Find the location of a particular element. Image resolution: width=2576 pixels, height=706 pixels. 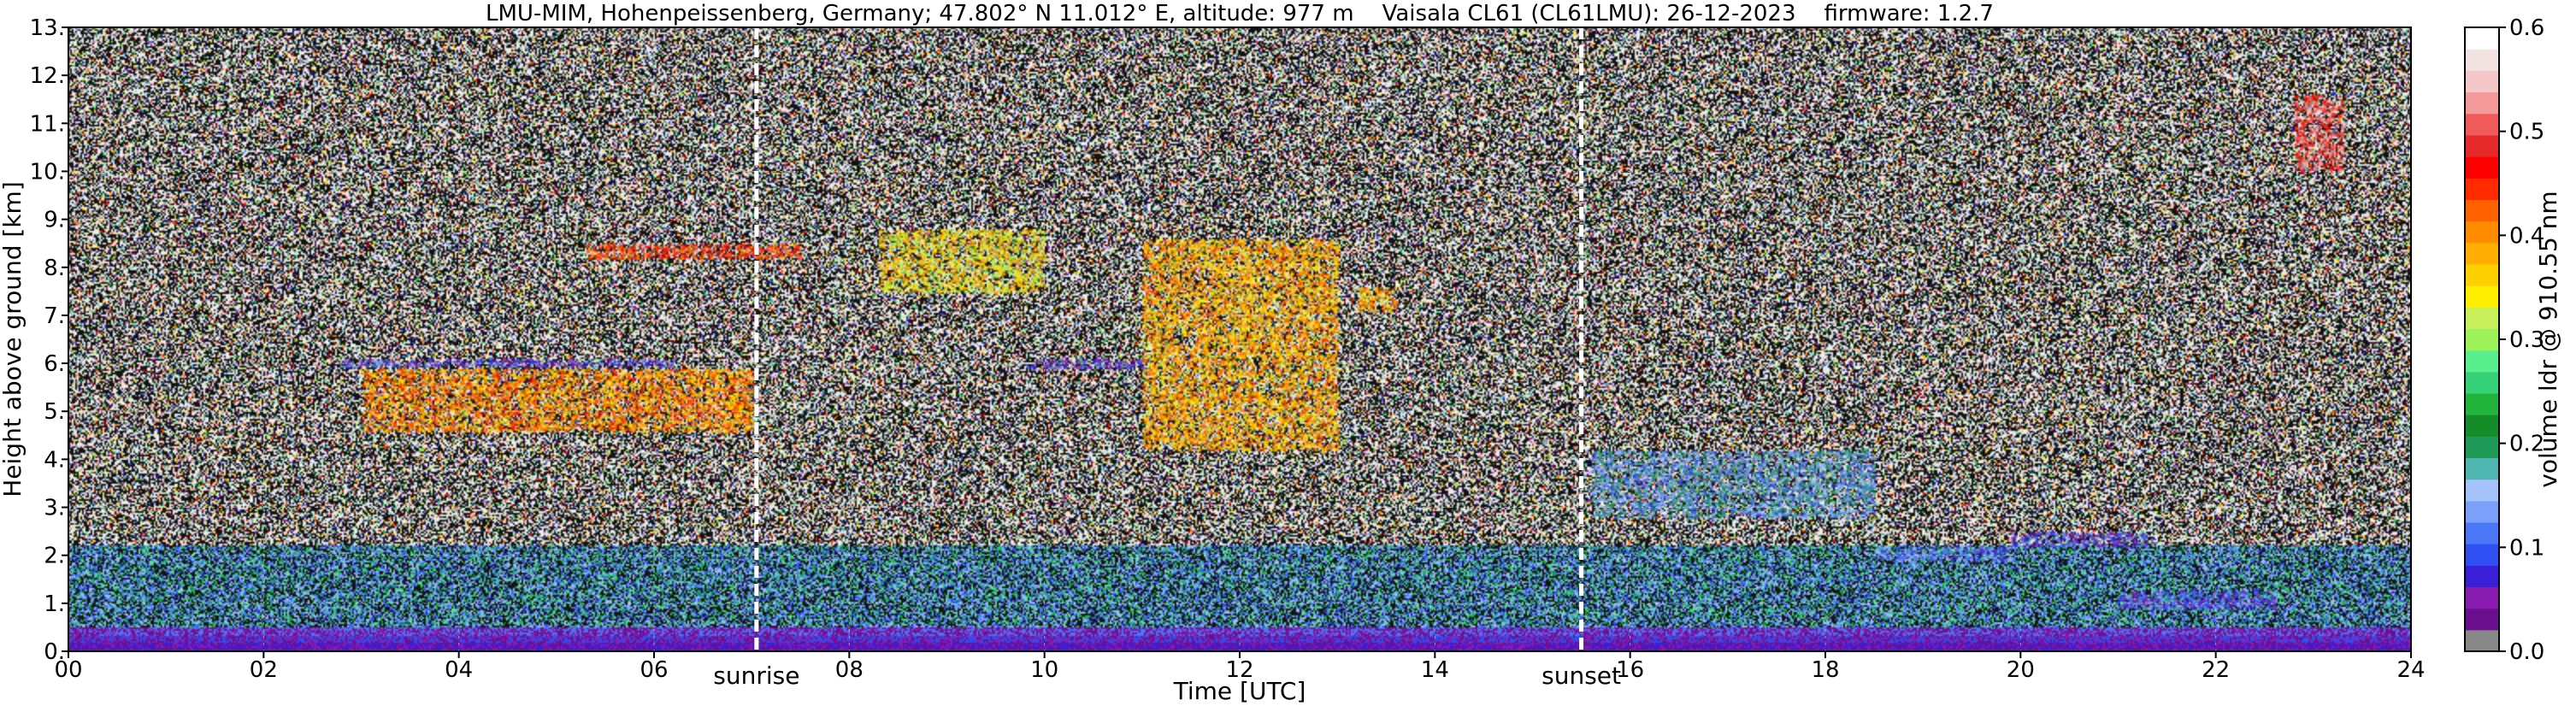

y-tick-label: 5. is located at coordinates (54, 412).